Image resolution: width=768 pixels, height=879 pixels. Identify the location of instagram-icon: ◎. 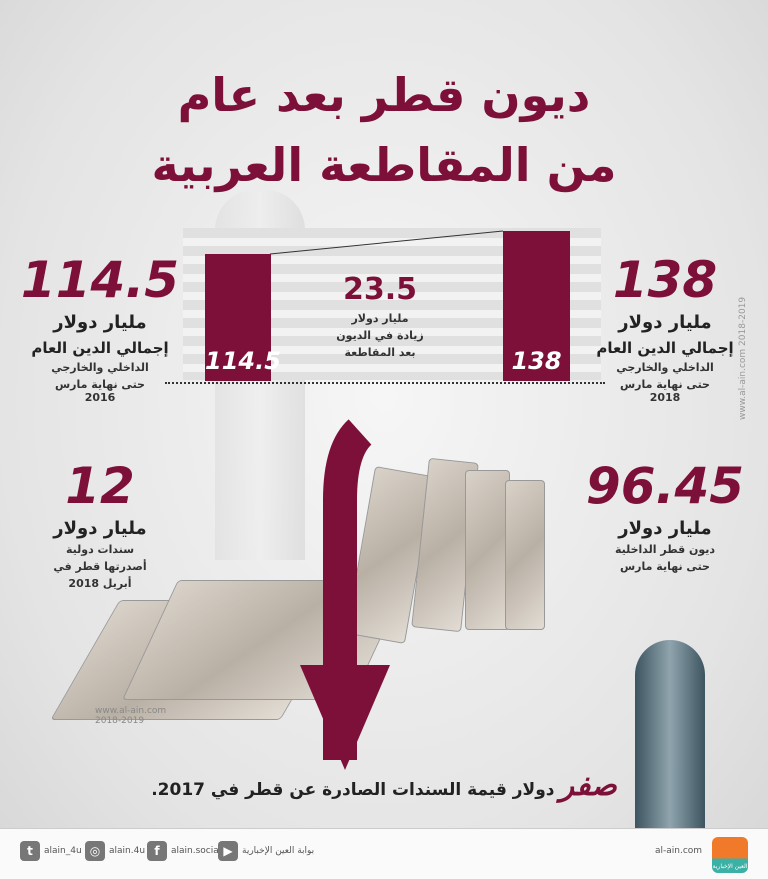
(95, 851).